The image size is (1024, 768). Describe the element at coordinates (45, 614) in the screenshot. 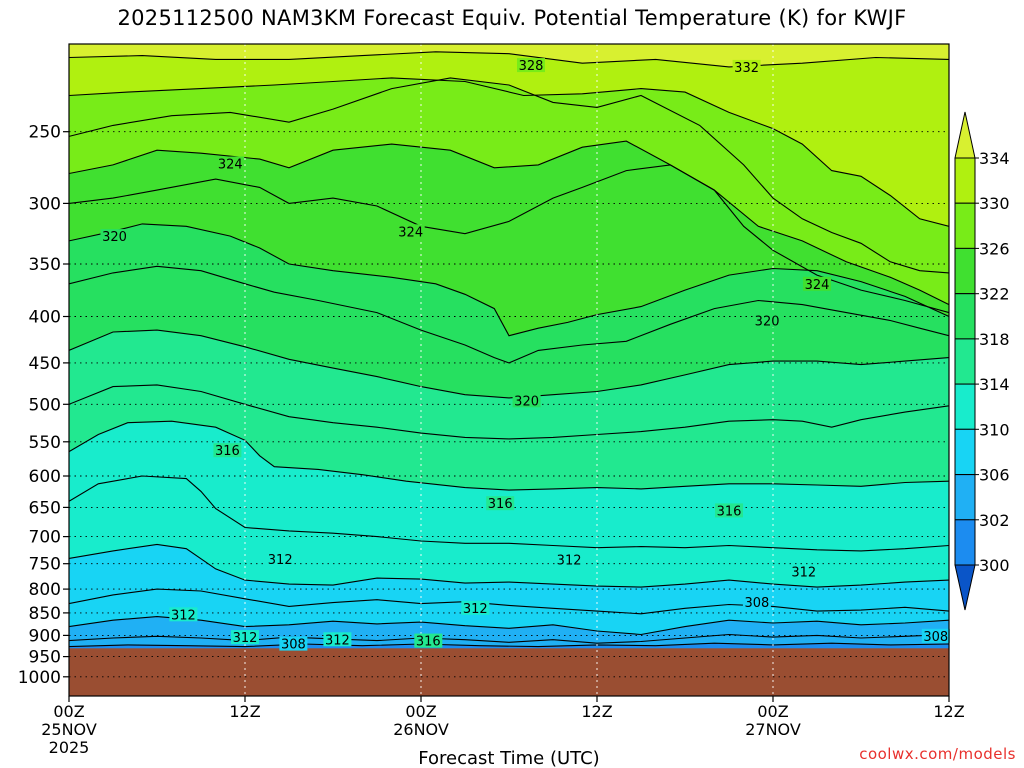

I see `y-tick-label: 850` at that location.